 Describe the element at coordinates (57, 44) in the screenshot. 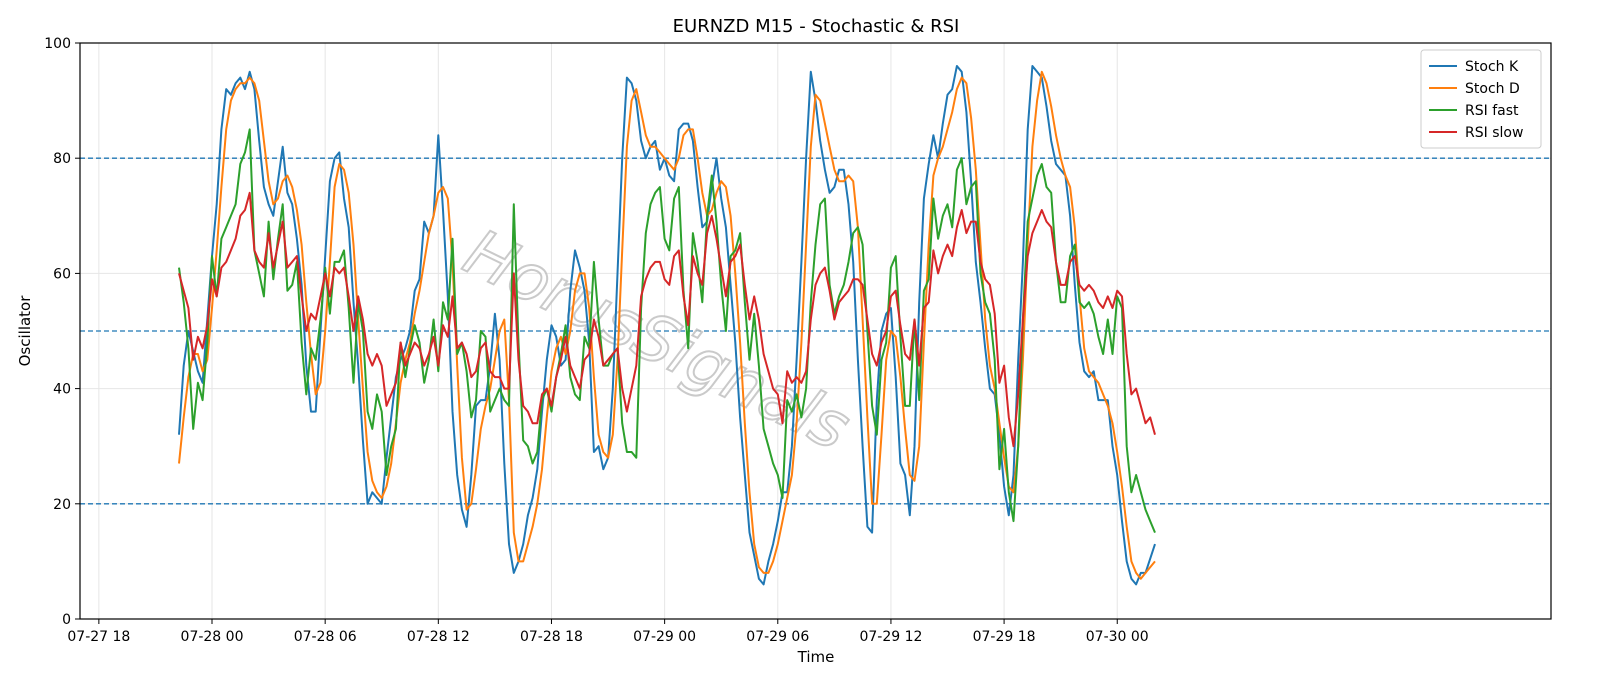

I see `y-tick-label: 100` at that location.